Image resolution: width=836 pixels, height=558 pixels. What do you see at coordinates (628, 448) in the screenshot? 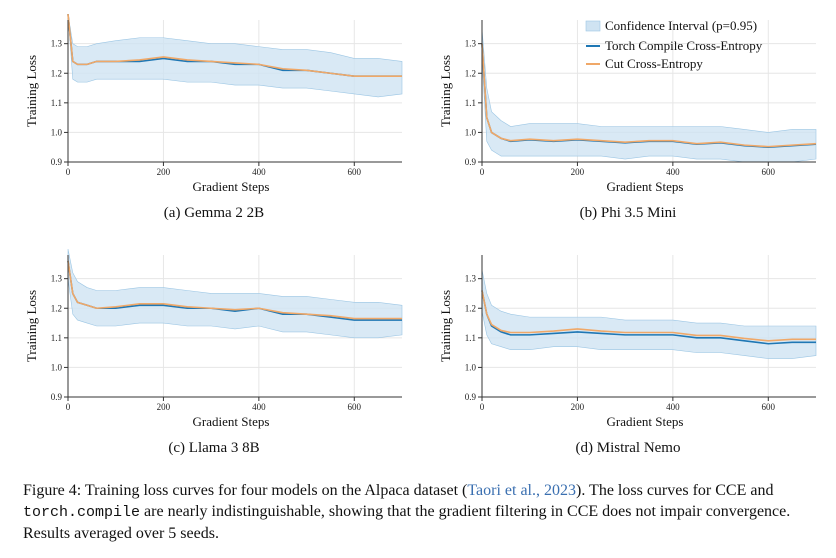
I see `subcaption-d: (d) Mistral Nemo` at bounding box center [628, 448].